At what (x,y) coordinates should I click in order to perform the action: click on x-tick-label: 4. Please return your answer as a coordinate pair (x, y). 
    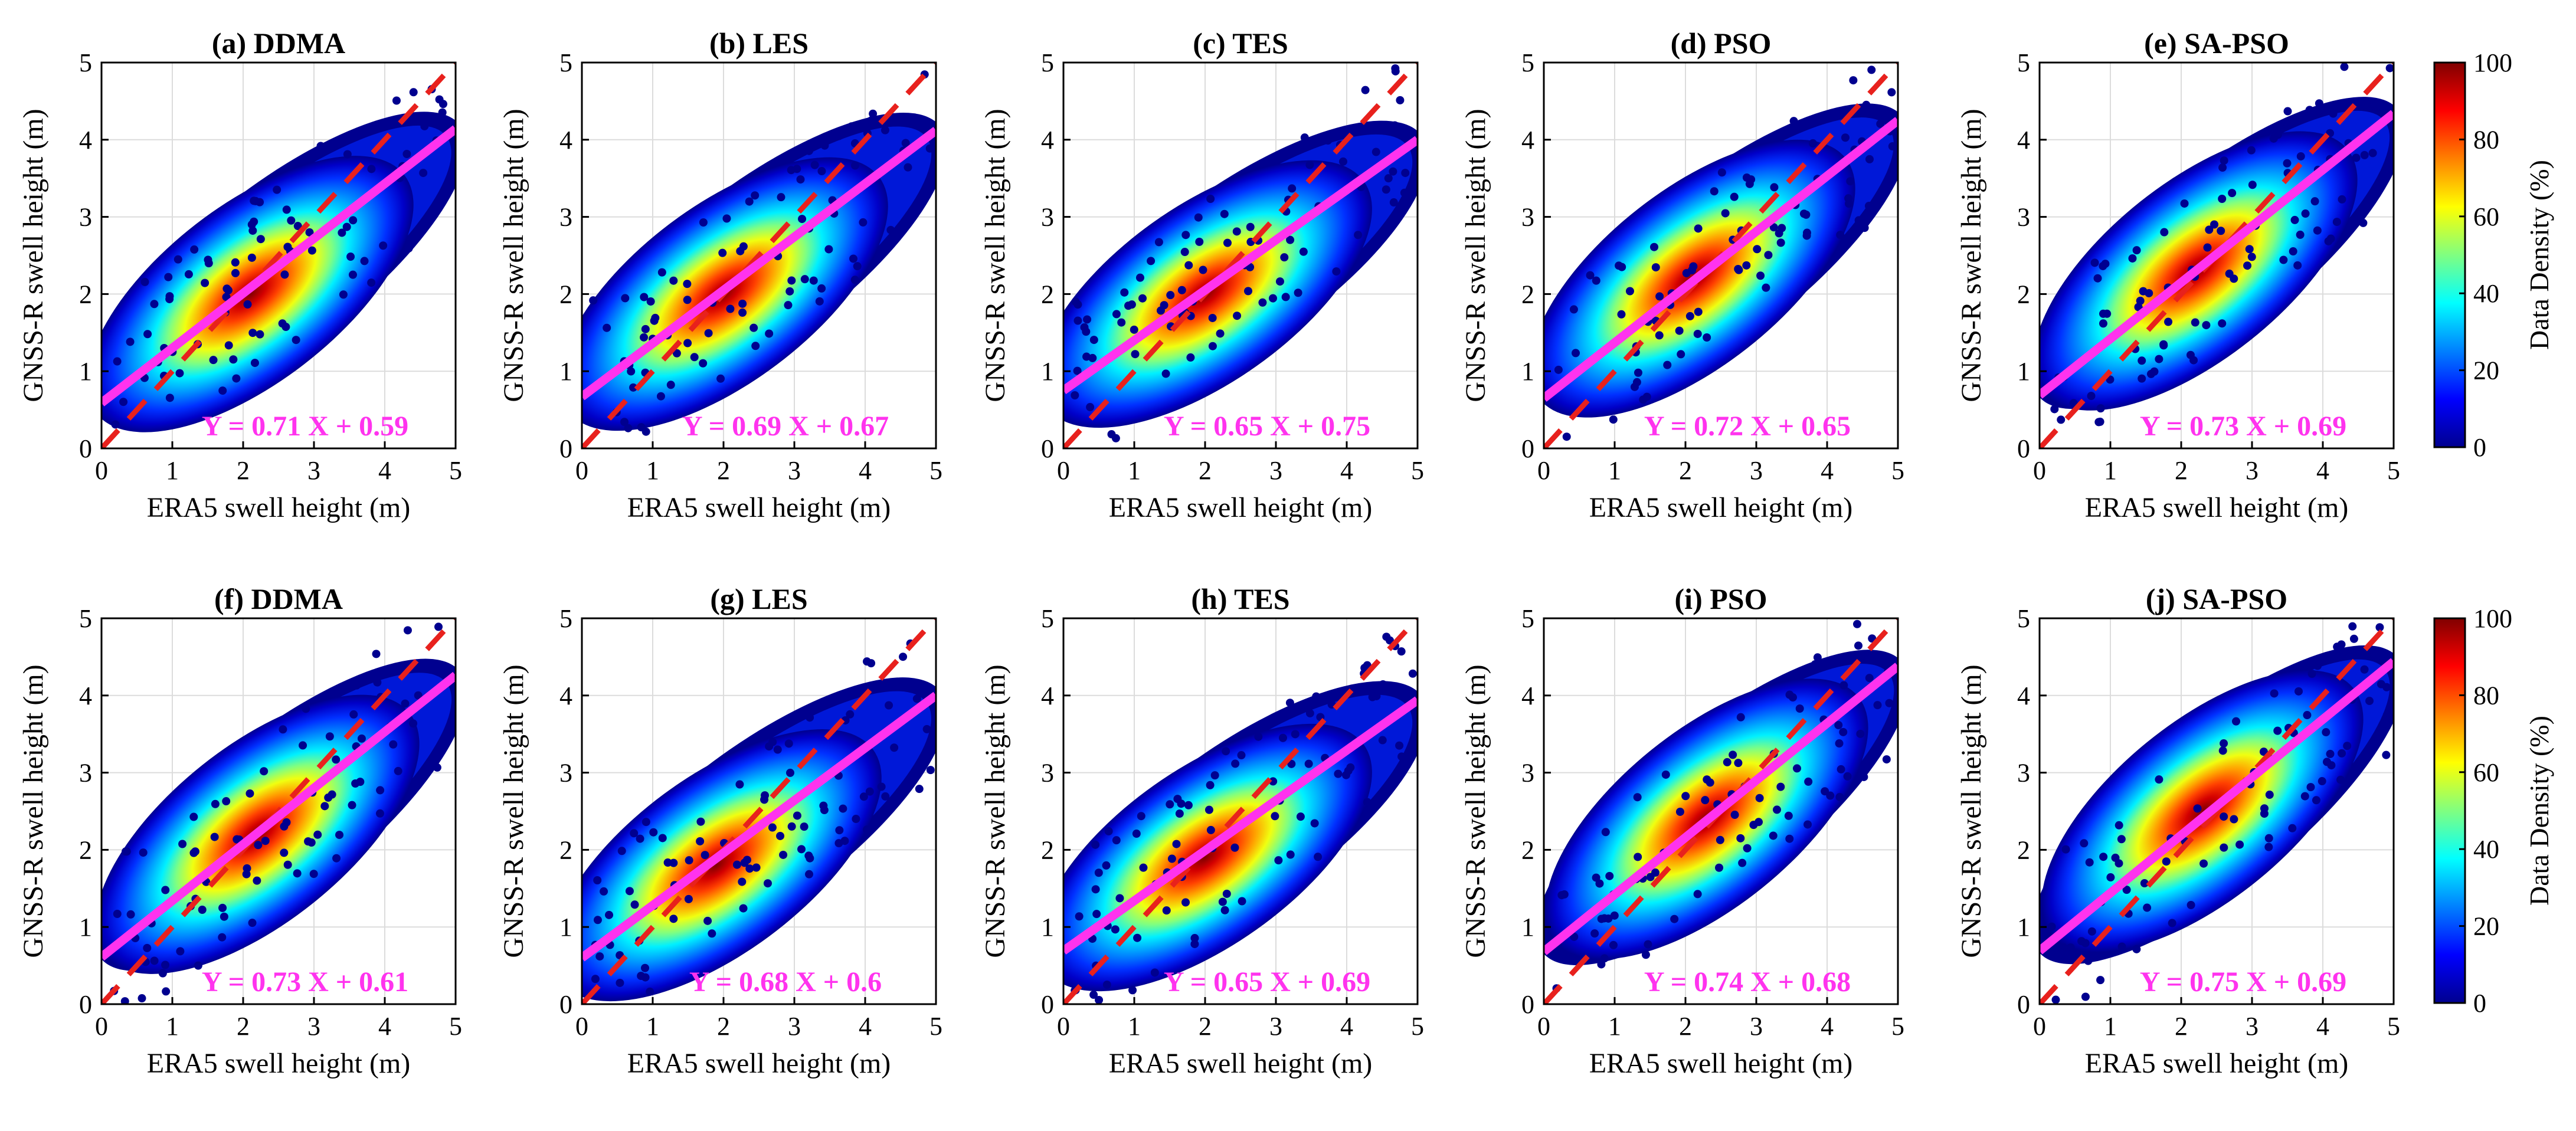
    Looking at the image, I should click on (1347, 1026).